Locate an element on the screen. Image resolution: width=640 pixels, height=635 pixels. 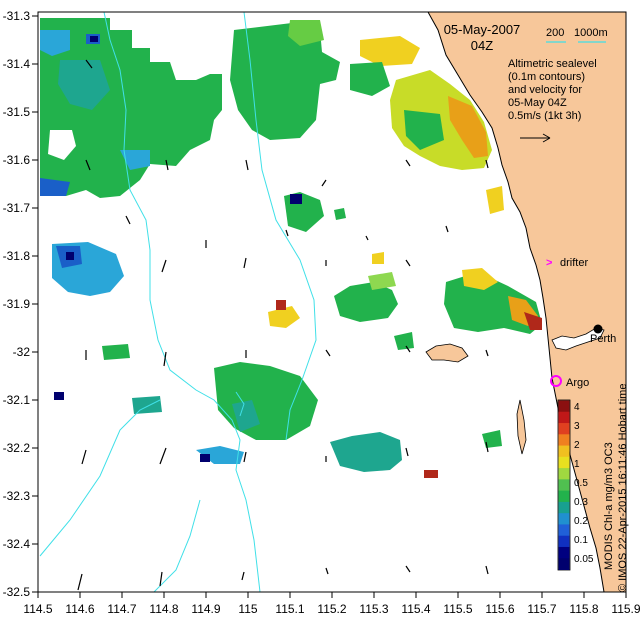
colorbar-label: 1 is located at coordinates (577, 464).